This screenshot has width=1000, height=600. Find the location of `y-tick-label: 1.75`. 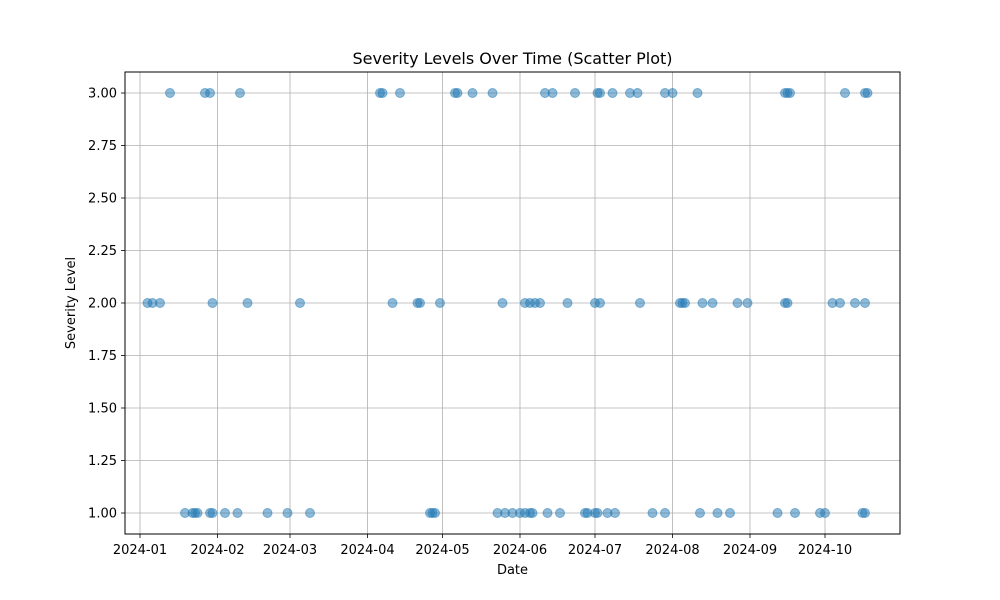

y-tick-label: 1.75 is located at coordinates (102, 356).